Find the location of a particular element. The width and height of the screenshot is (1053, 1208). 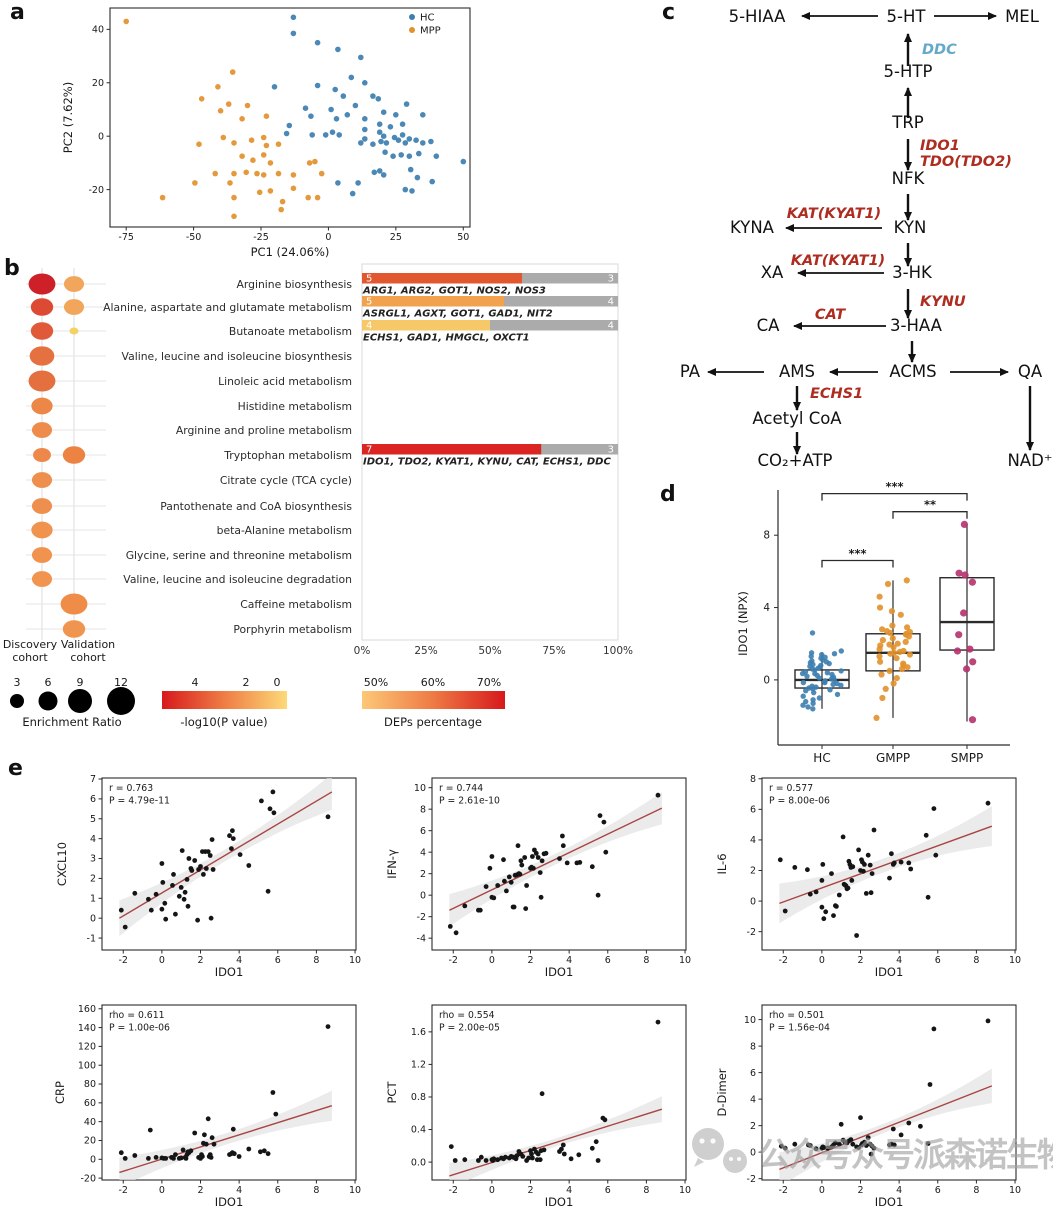

metabolite-node: 5-HIAA is located at coordinates (757, 16).